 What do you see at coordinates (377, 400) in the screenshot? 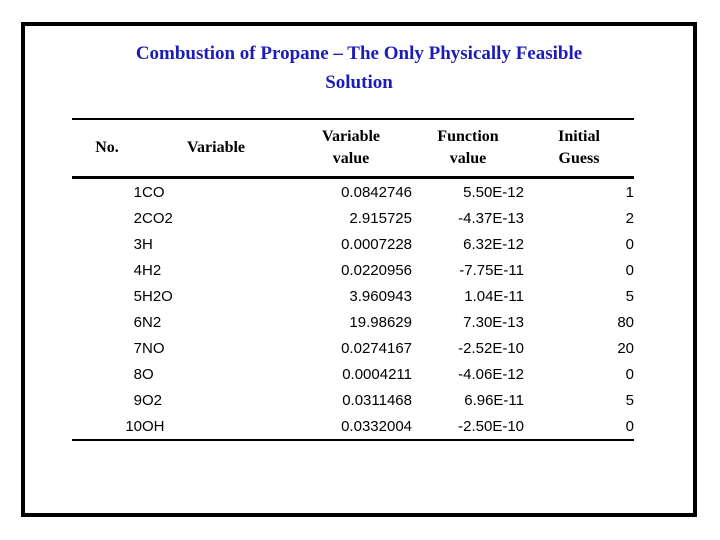
I see `table-cell-variable-value: 0.0311468` at bounding box center [377, 400].